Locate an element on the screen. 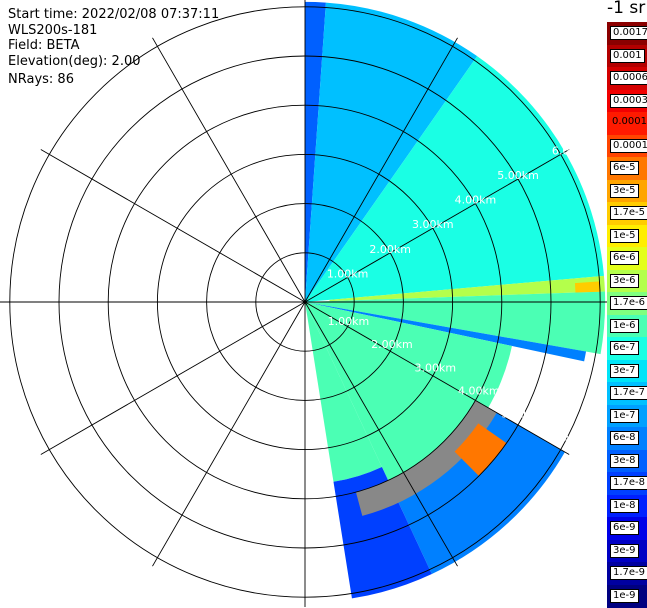 The width and height of the screenshot is (647, 608). colorbar-tick-label: 3e-5 is located at coordinates (624, 190).